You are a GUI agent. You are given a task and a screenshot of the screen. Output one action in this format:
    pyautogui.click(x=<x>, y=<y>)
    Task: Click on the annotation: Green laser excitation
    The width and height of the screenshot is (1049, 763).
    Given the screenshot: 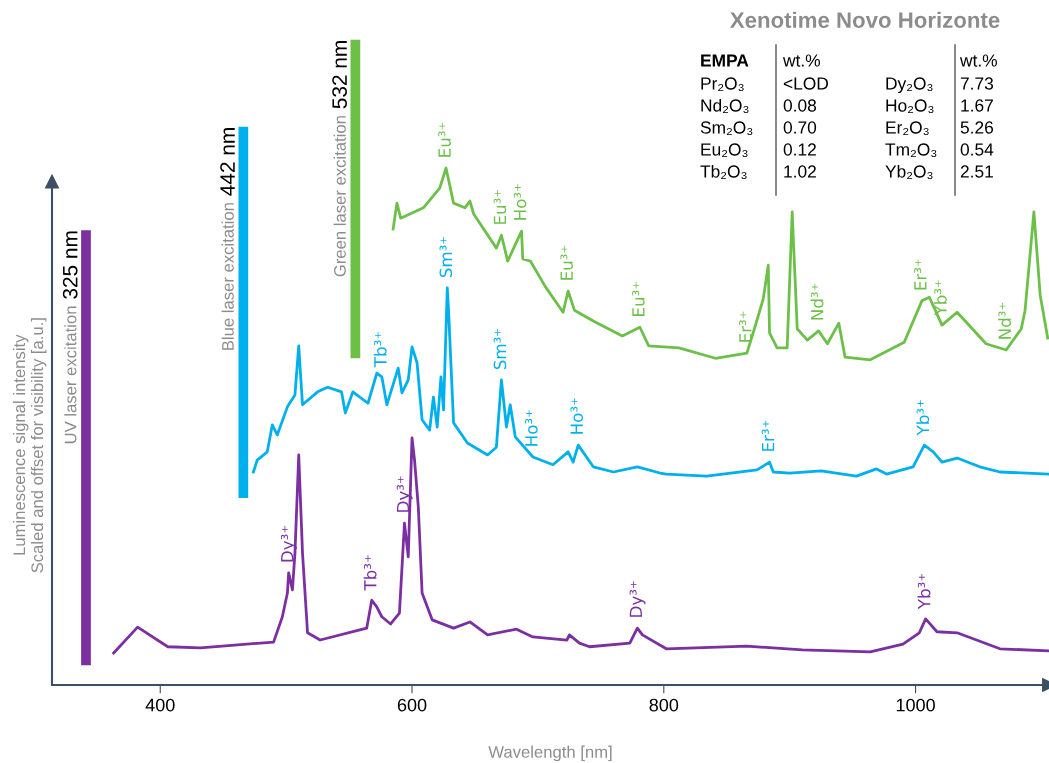 What is the action you would take?
    pyautogui.click(x=339, y=196)
    